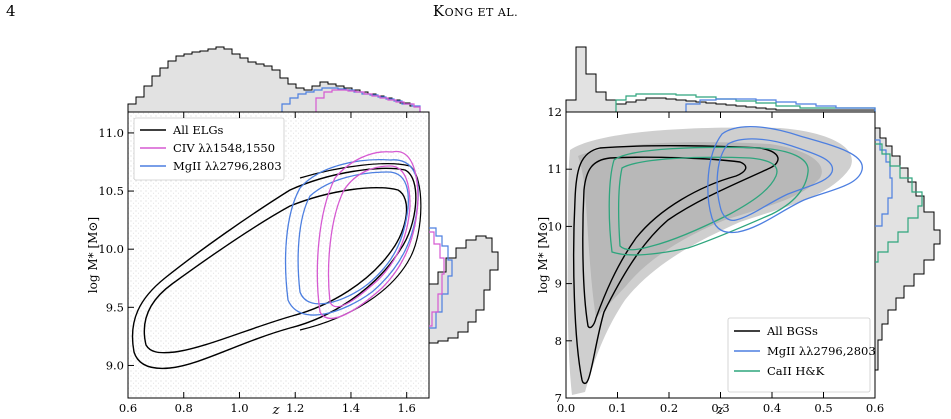  I want to click on left-xtick-label: 0.8, so click(184, 408).